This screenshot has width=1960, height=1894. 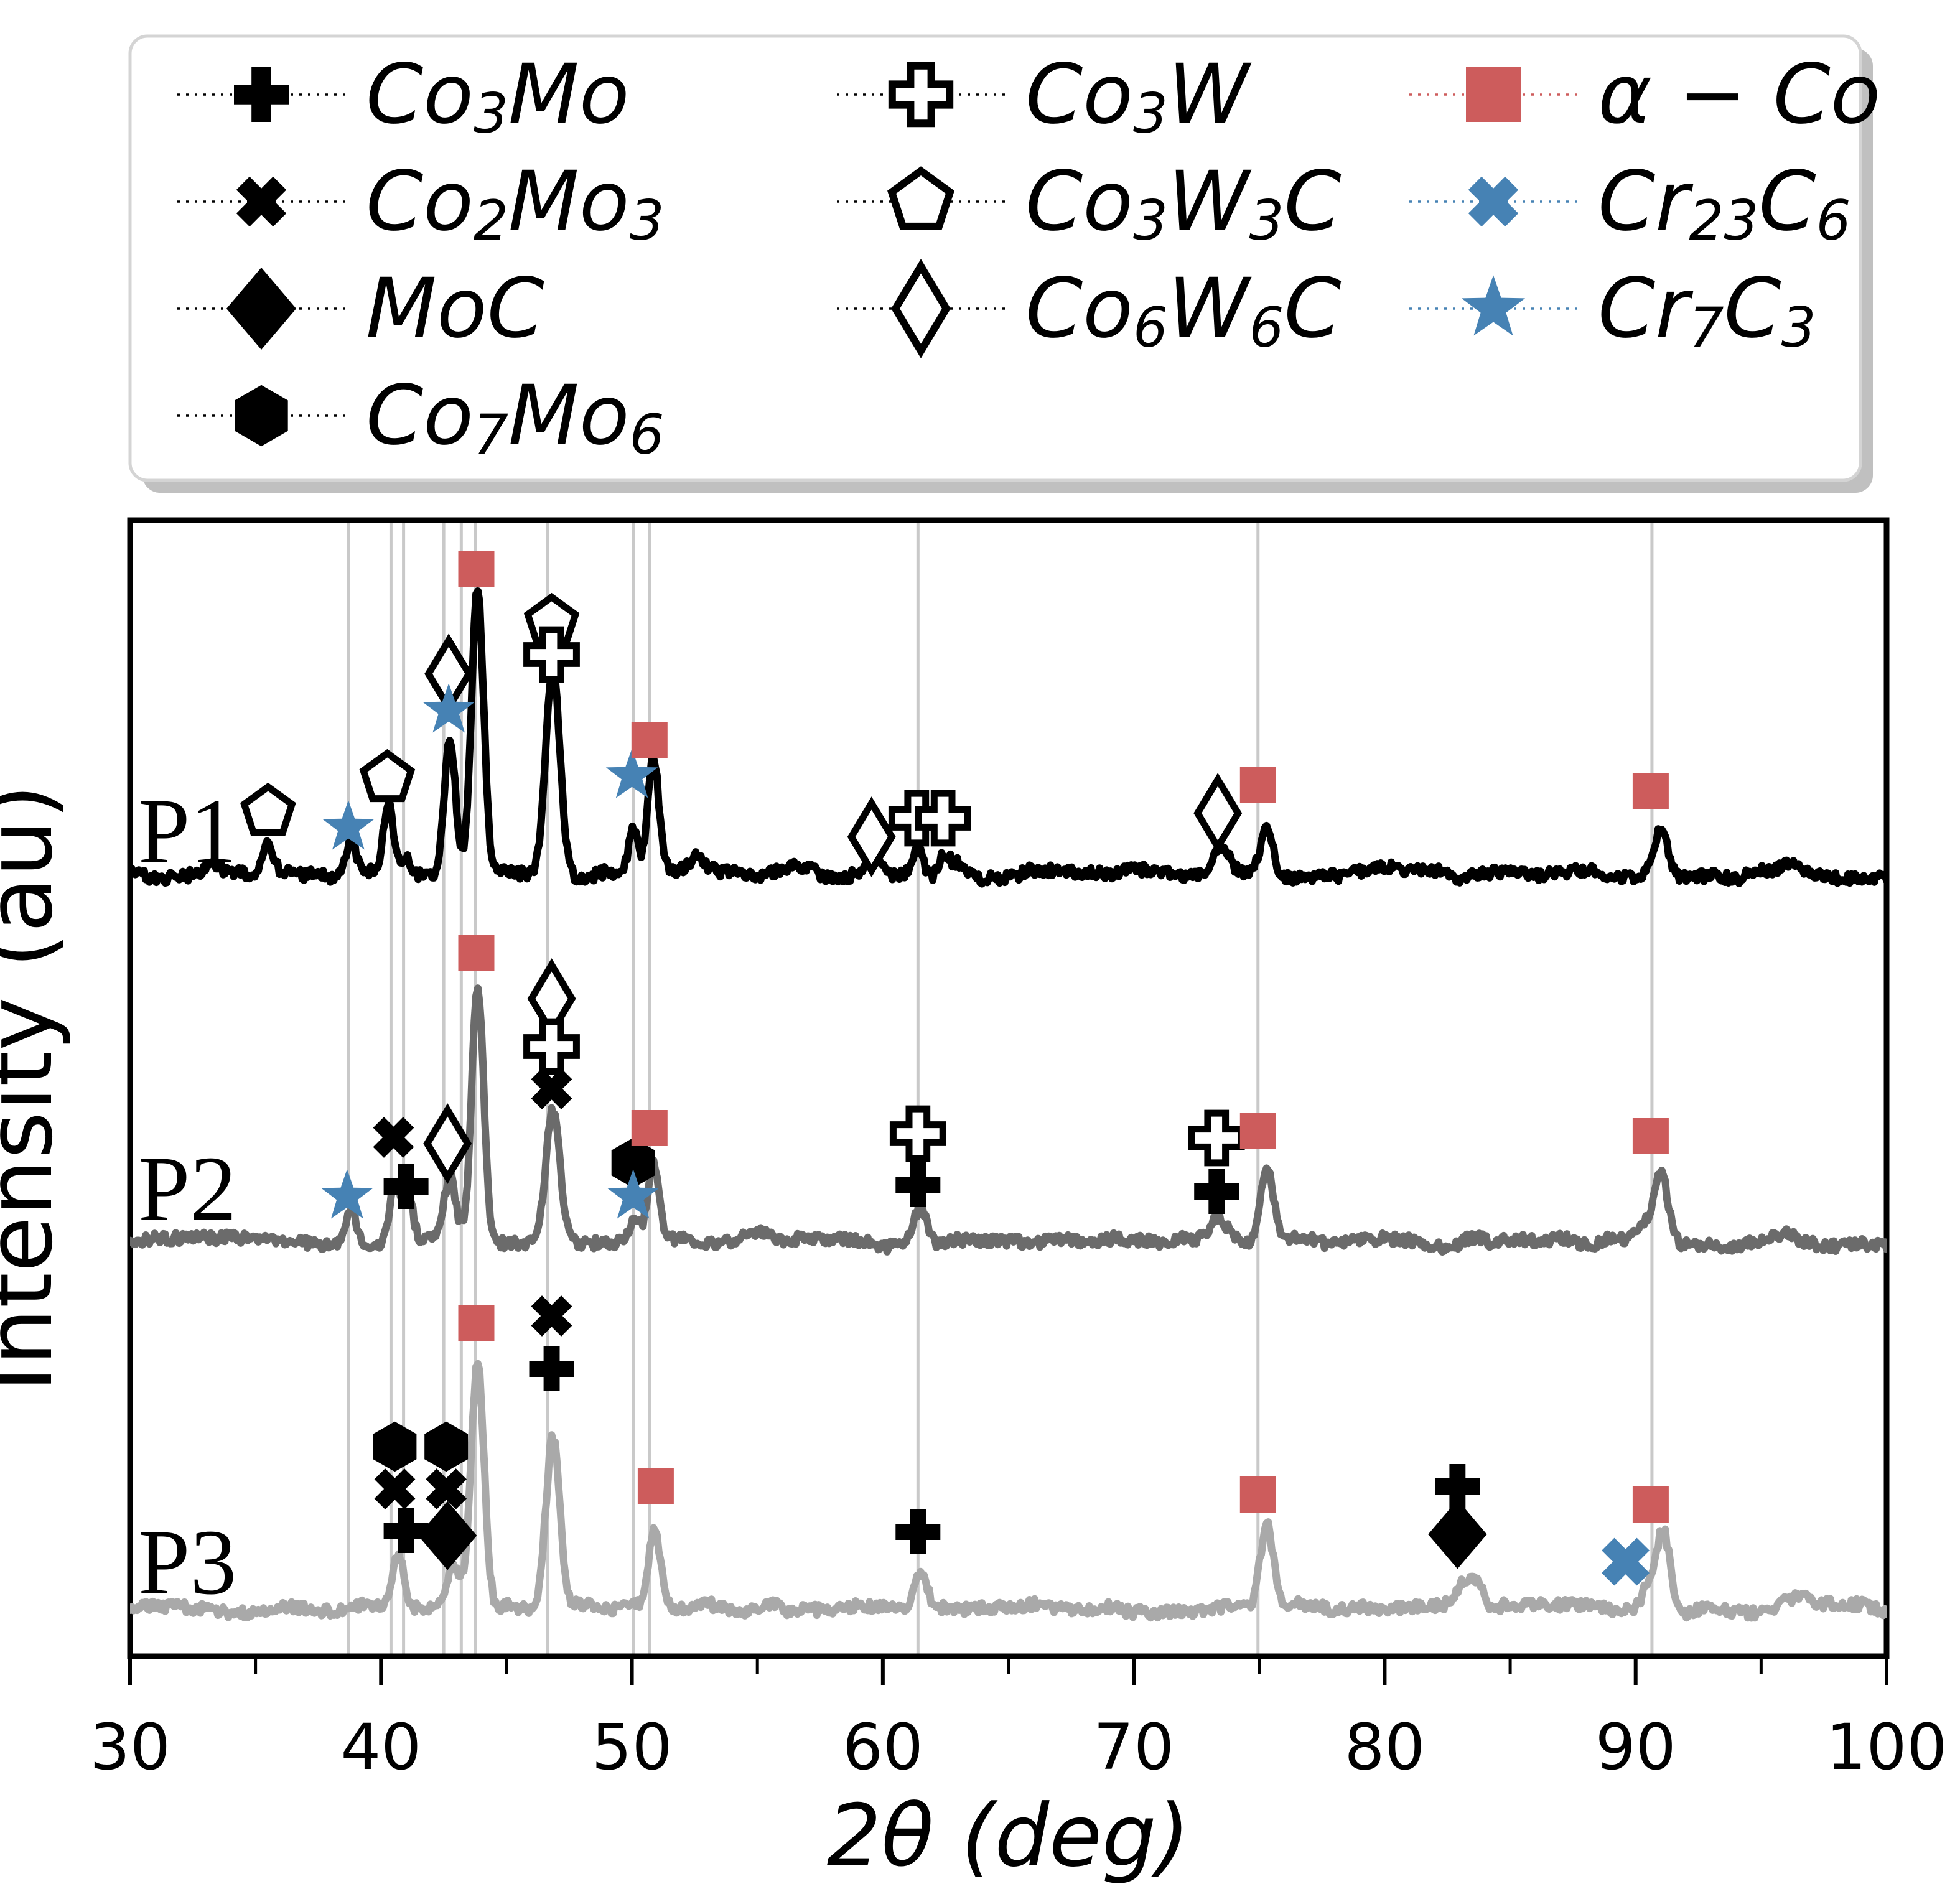 I want to click on legend-item-co3mo: Co3Mo, so click(x=403, y=96).